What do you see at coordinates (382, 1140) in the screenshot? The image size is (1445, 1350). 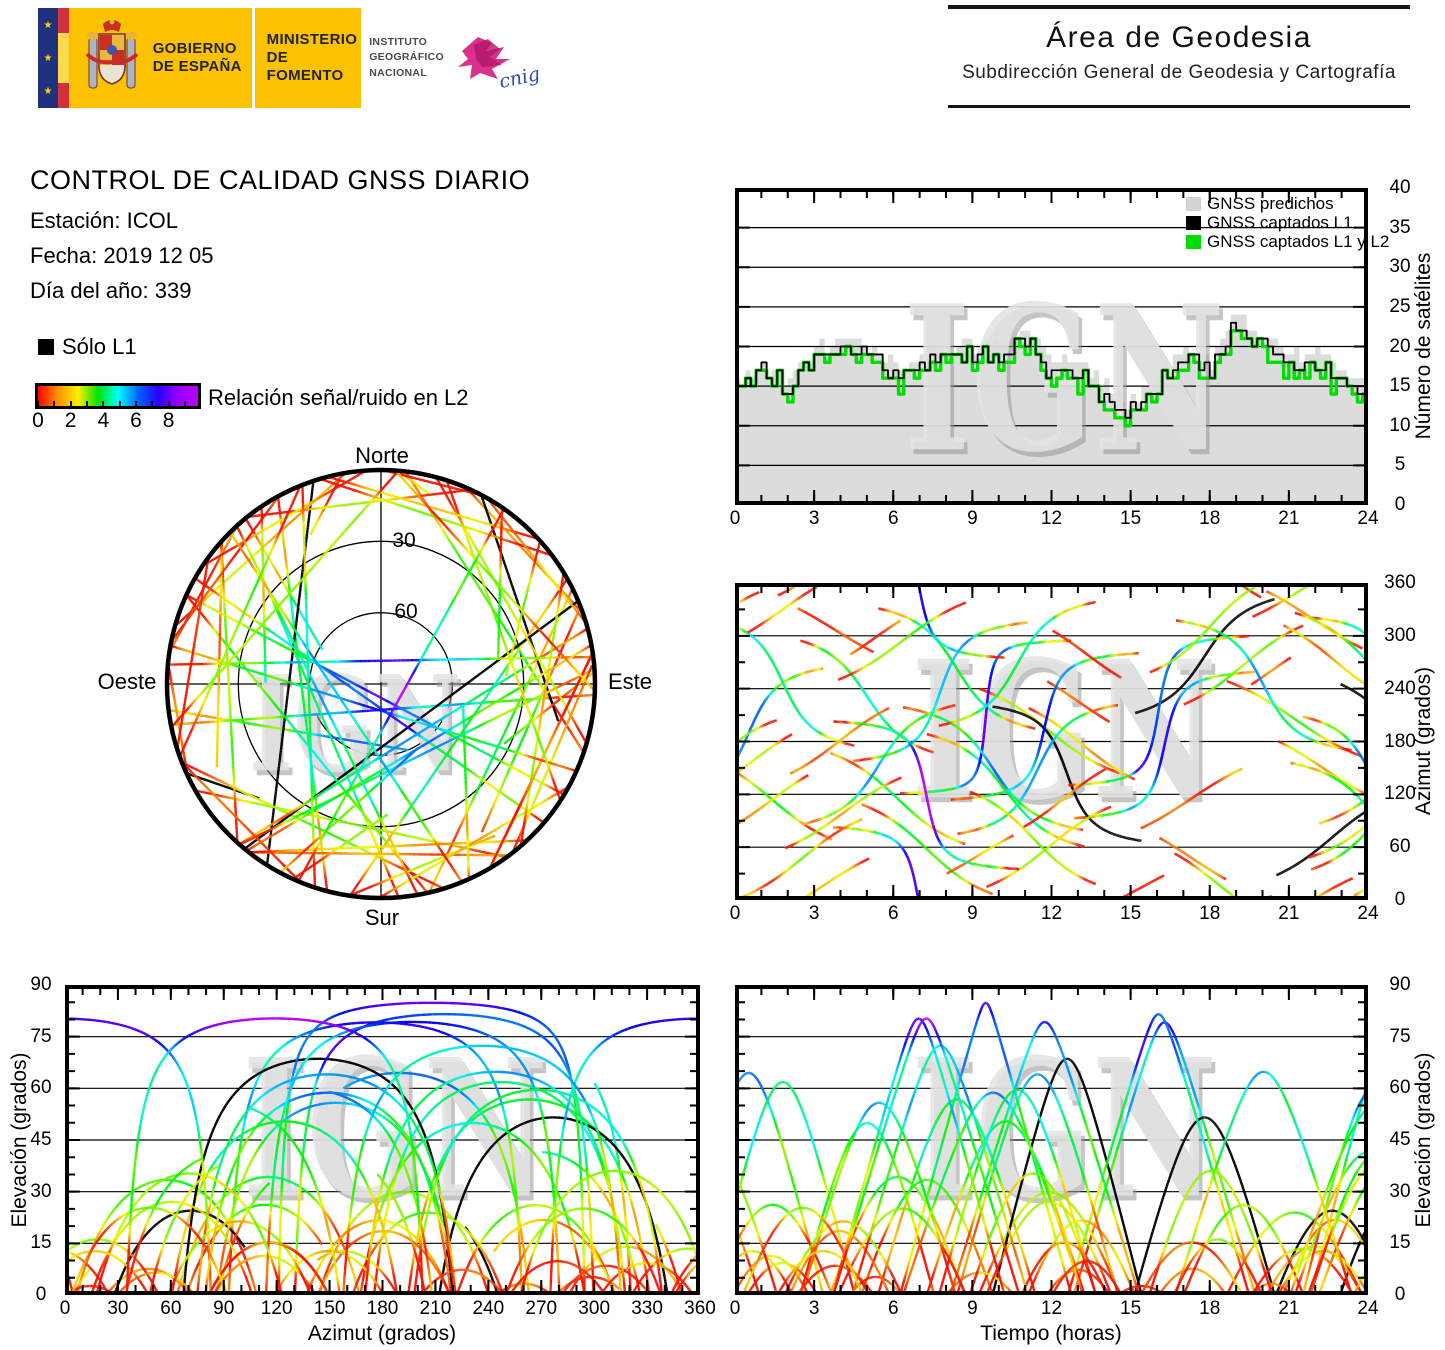 I see `elevation-azimuth-chart-canvas` at bounding box center [382, 1140].